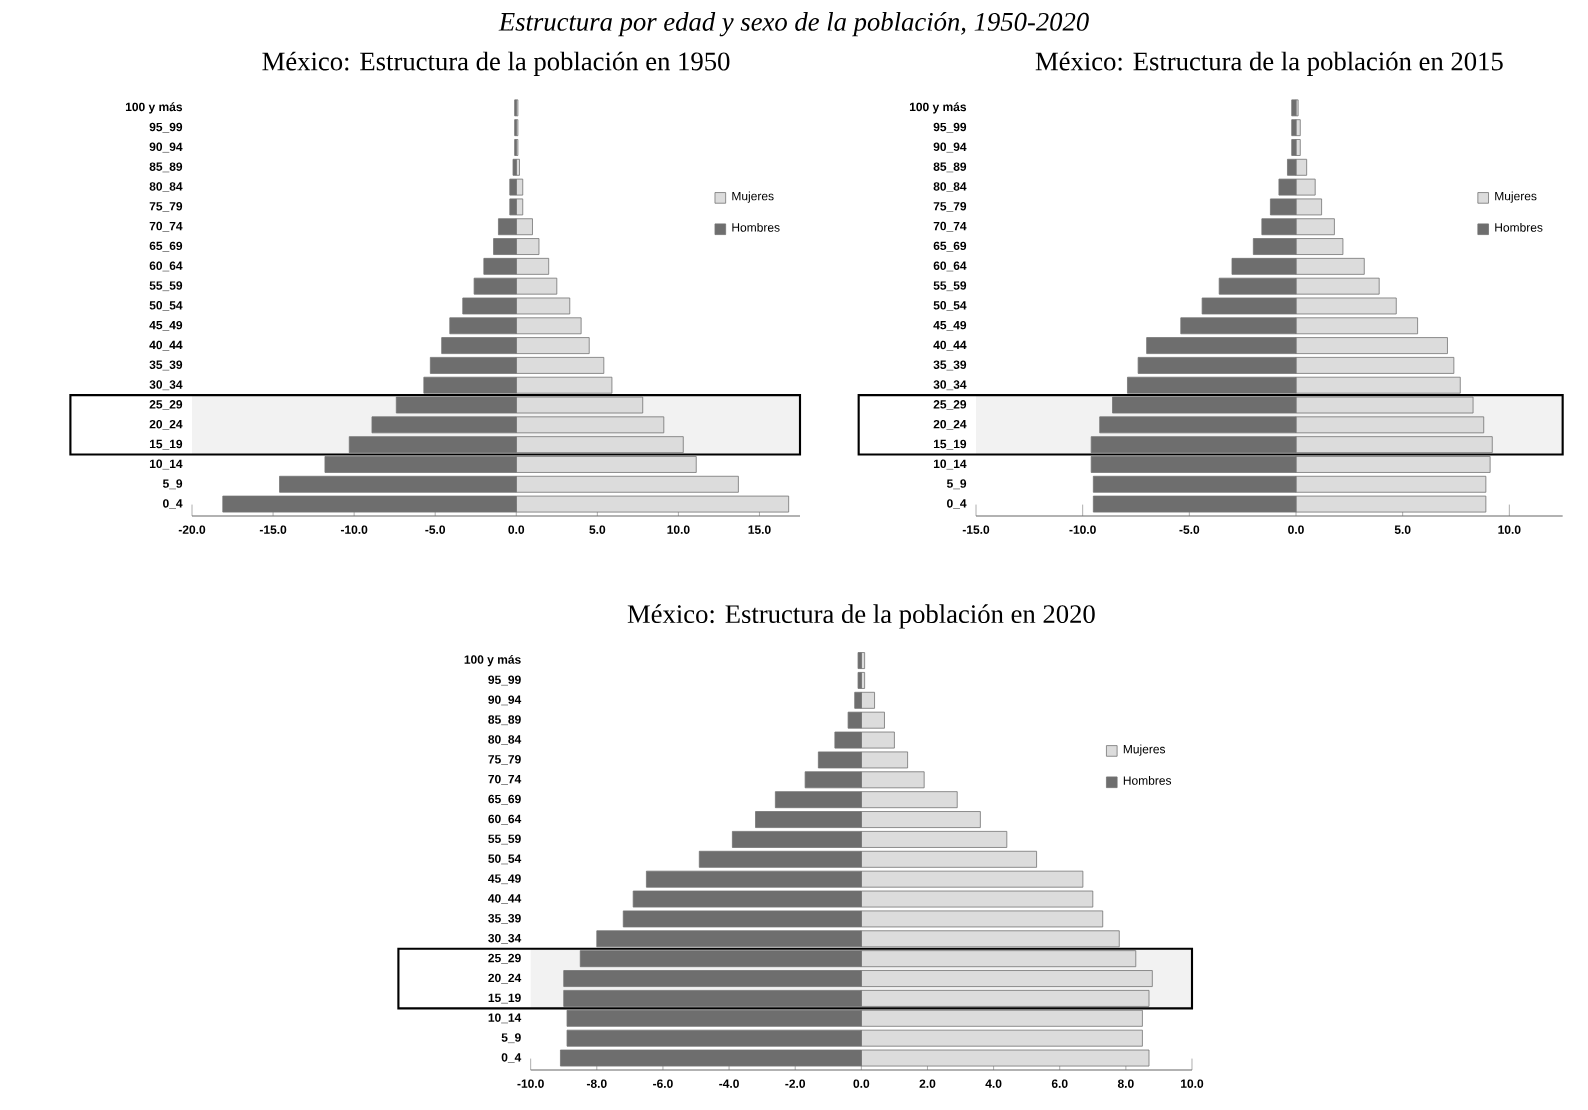 This screenshot has width=1588, height=1110. What do you see at coordinates (1269, 63) in the screenshot?
I see `chart-title: México: Estructura de la población en 2015` at bounding box center [1269, 63].